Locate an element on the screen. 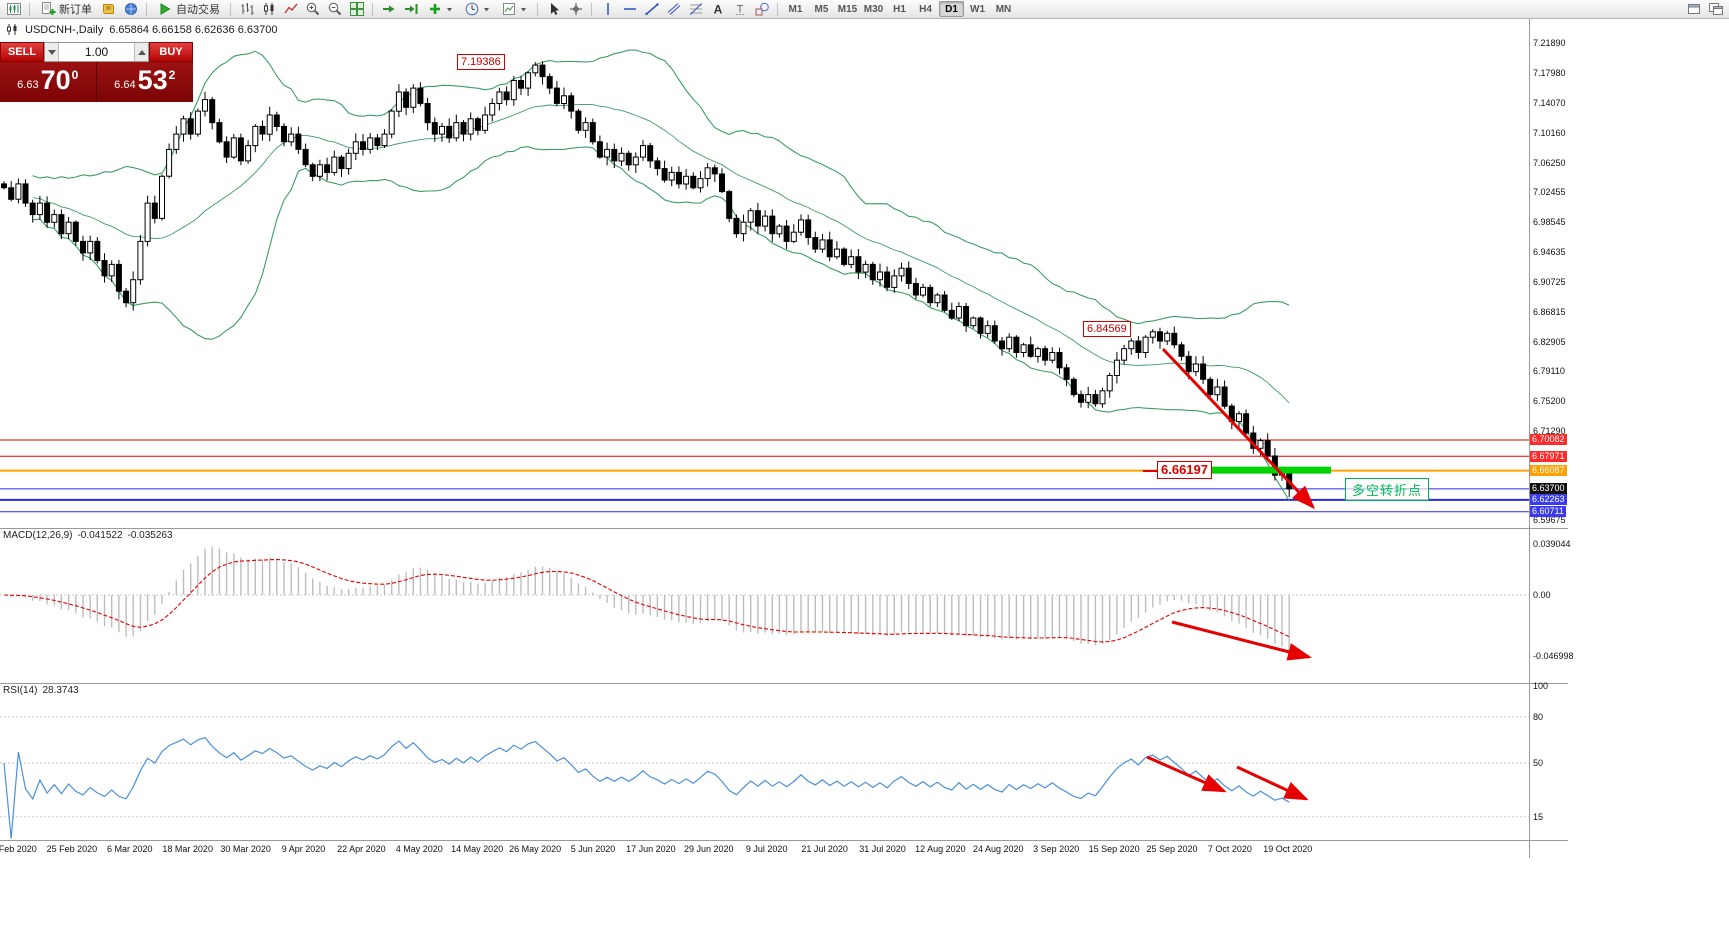 The height and width of the screenshot is (945, 1729). new-window-icon is located at coordinates (1693, 9).